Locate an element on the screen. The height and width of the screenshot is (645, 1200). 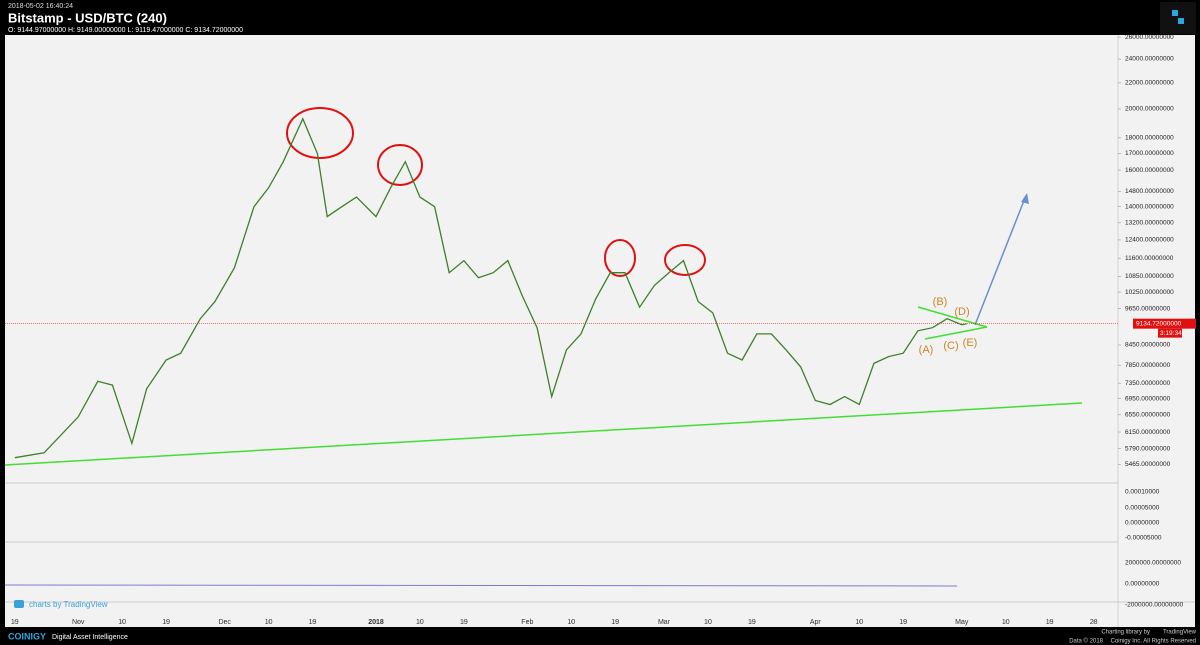
annotation: (E) is located at coordinates (970, 343).